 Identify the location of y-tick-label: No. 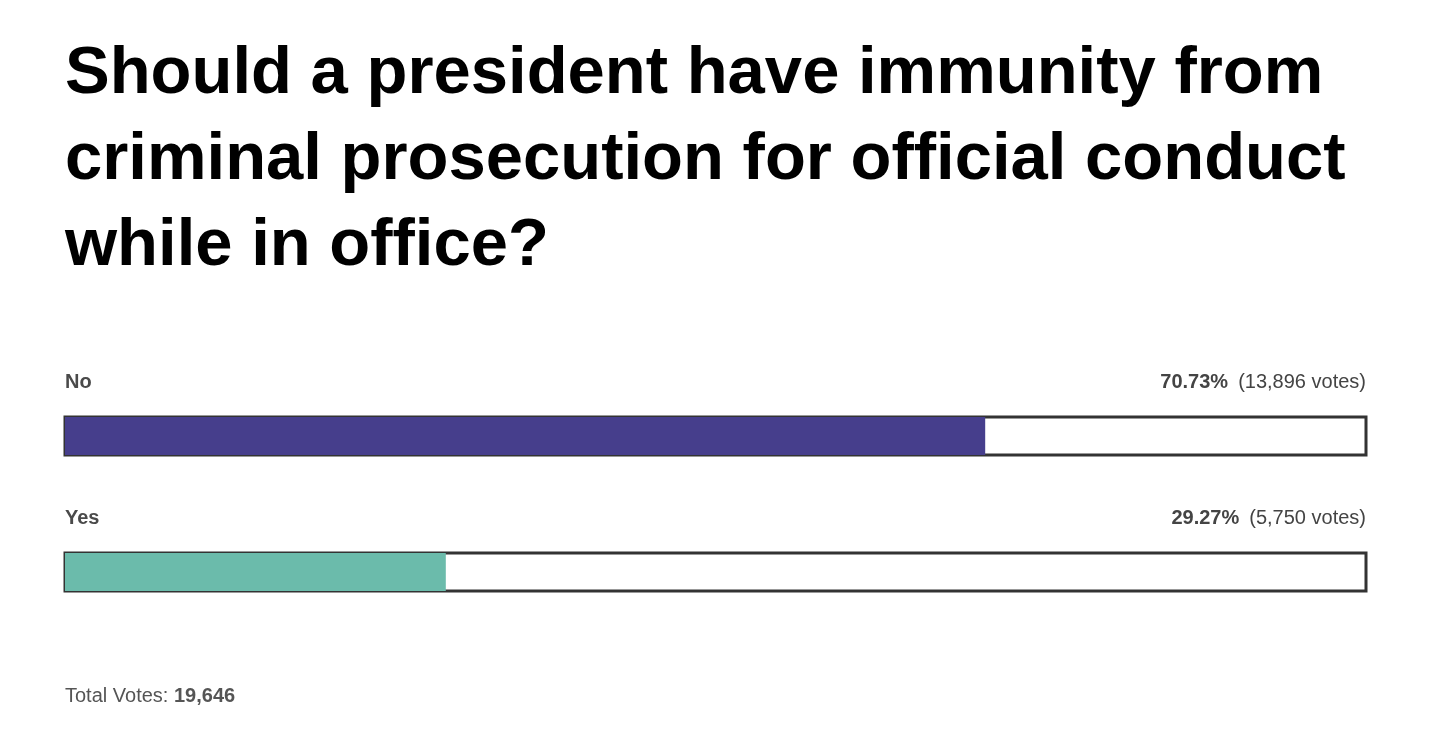
(78, 381).